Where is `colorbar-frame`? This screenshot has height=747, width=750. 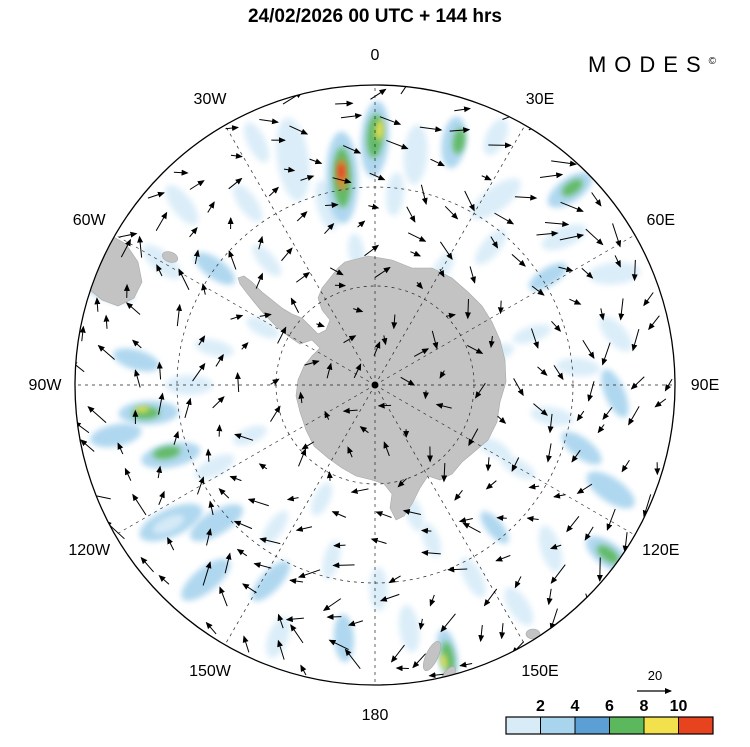
colorbar-frame is located at coordinates (609, 725).